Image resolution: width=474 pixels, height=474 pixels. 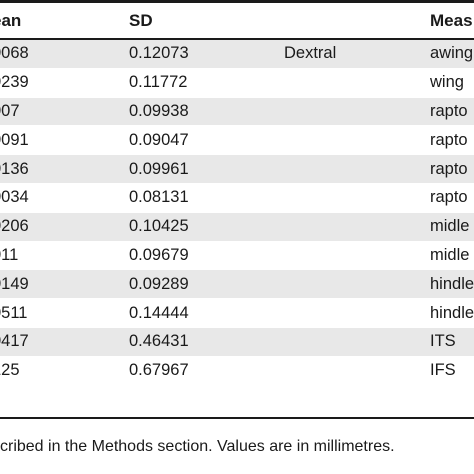 What do you see at coordinates (159, 53) in the screenshot?
I see `cell-sd: 0.12073` at bounding box center [159, 53].